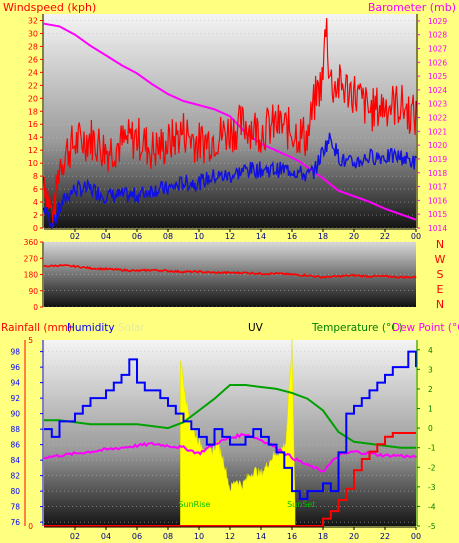 The image size is (459, 543). What do you see at coordinates (15, 507) in the screenshot?
I see `humidity-tick-label: 78` at bounding box center [15, 507].